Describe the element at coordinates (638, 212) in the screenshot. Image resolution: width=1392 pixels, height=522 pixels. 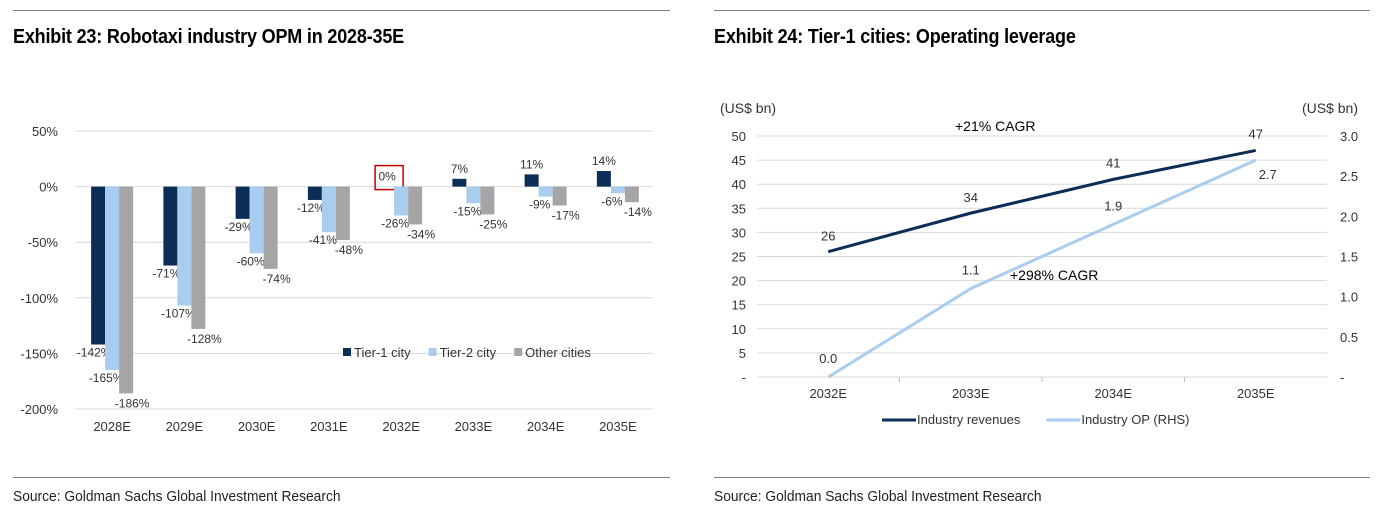
I see `data-label: -14%` at that location.